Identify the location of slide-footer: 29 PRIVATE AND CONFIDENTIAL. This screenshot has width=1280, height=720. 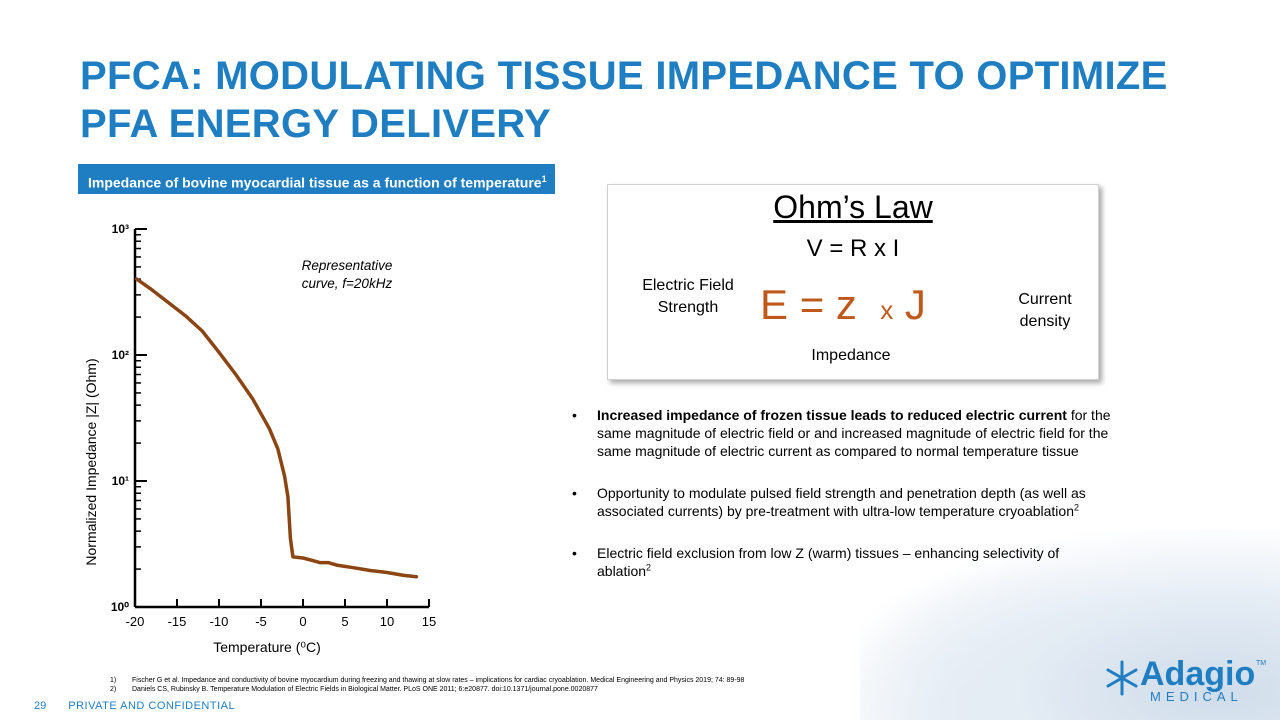
(134, 706).